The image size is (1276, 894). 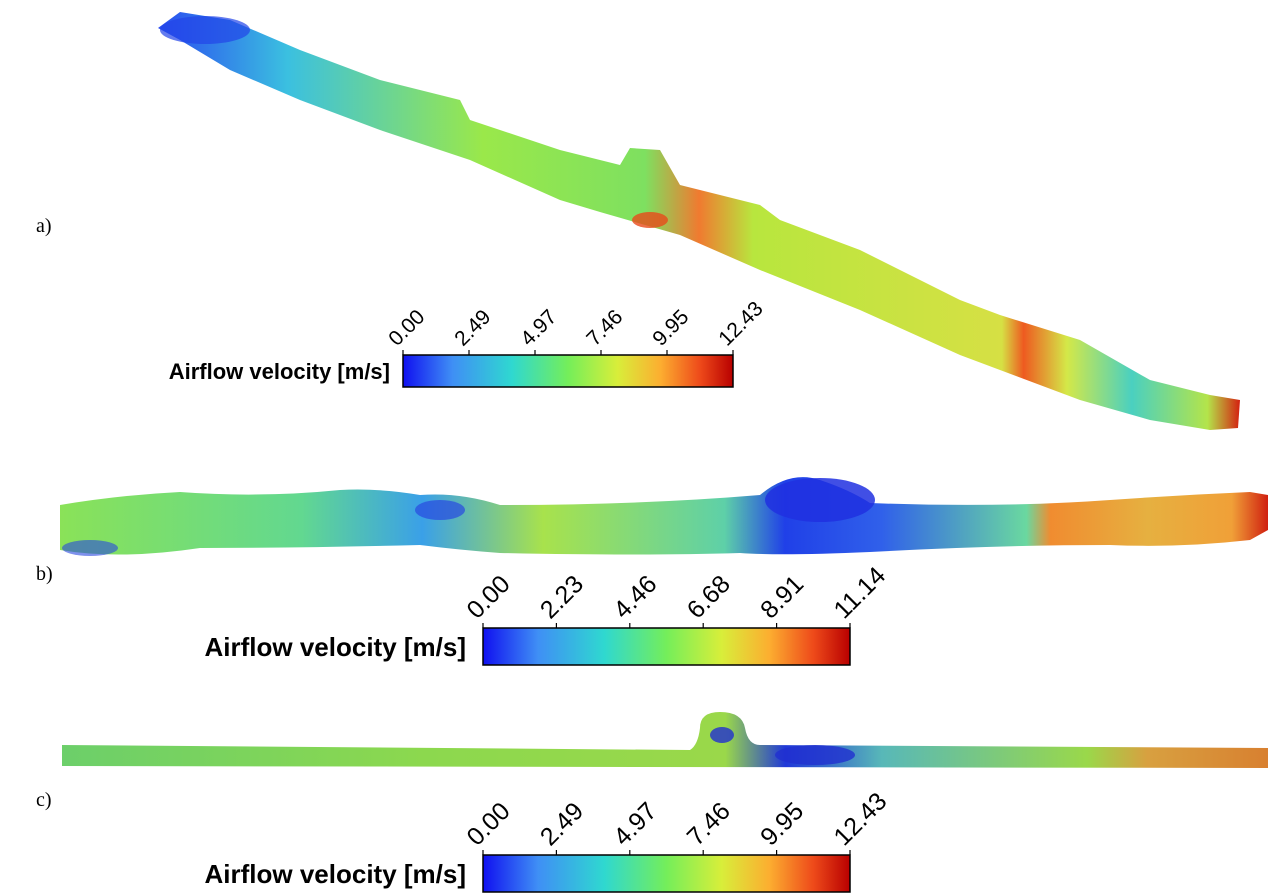 I want to click on panel-c-surface, so click(x=665, y=740).